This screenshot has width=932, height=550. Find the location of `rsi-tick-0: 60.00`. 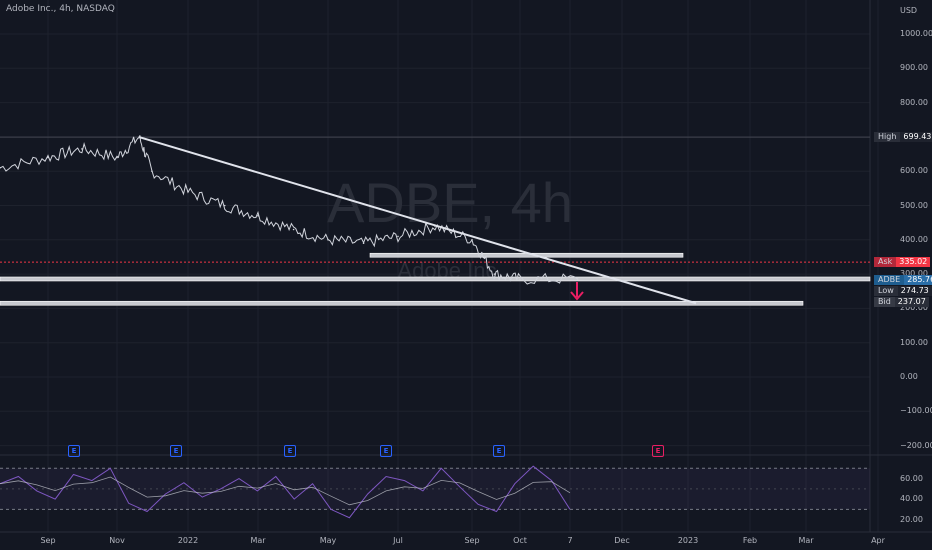

rsi-tick-0: 60.00 is located at coordinates (911, 478).